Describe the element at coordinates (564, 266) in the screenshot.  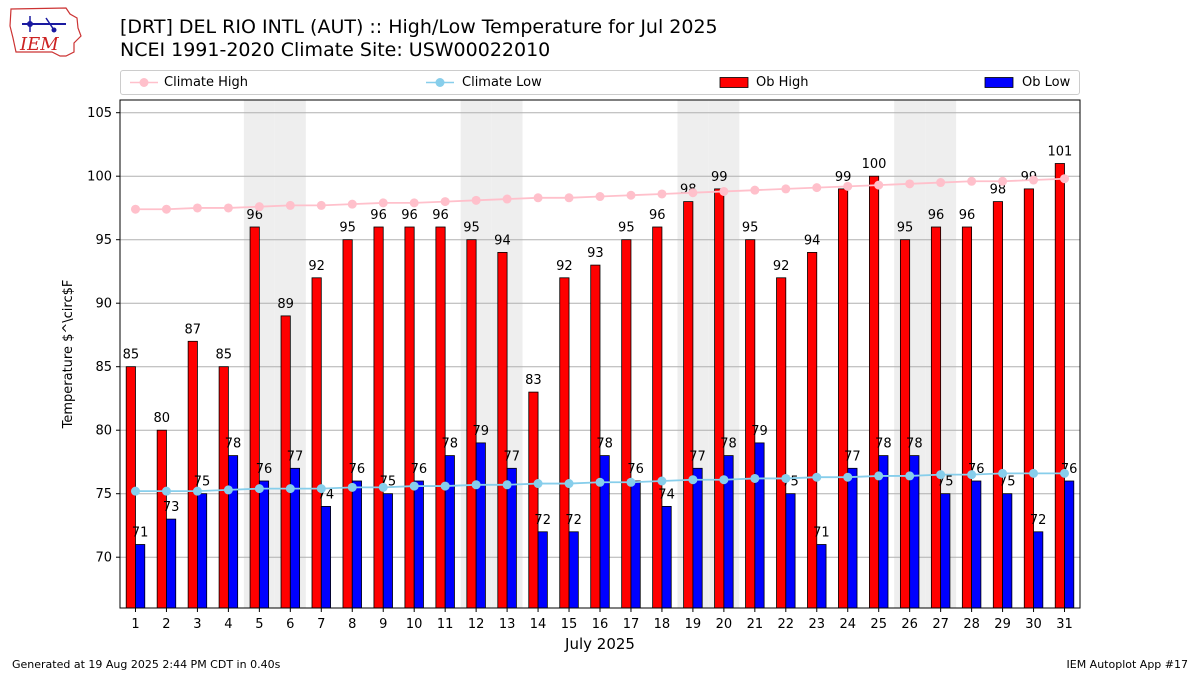
I see `ob-high-label: 92` at that location.